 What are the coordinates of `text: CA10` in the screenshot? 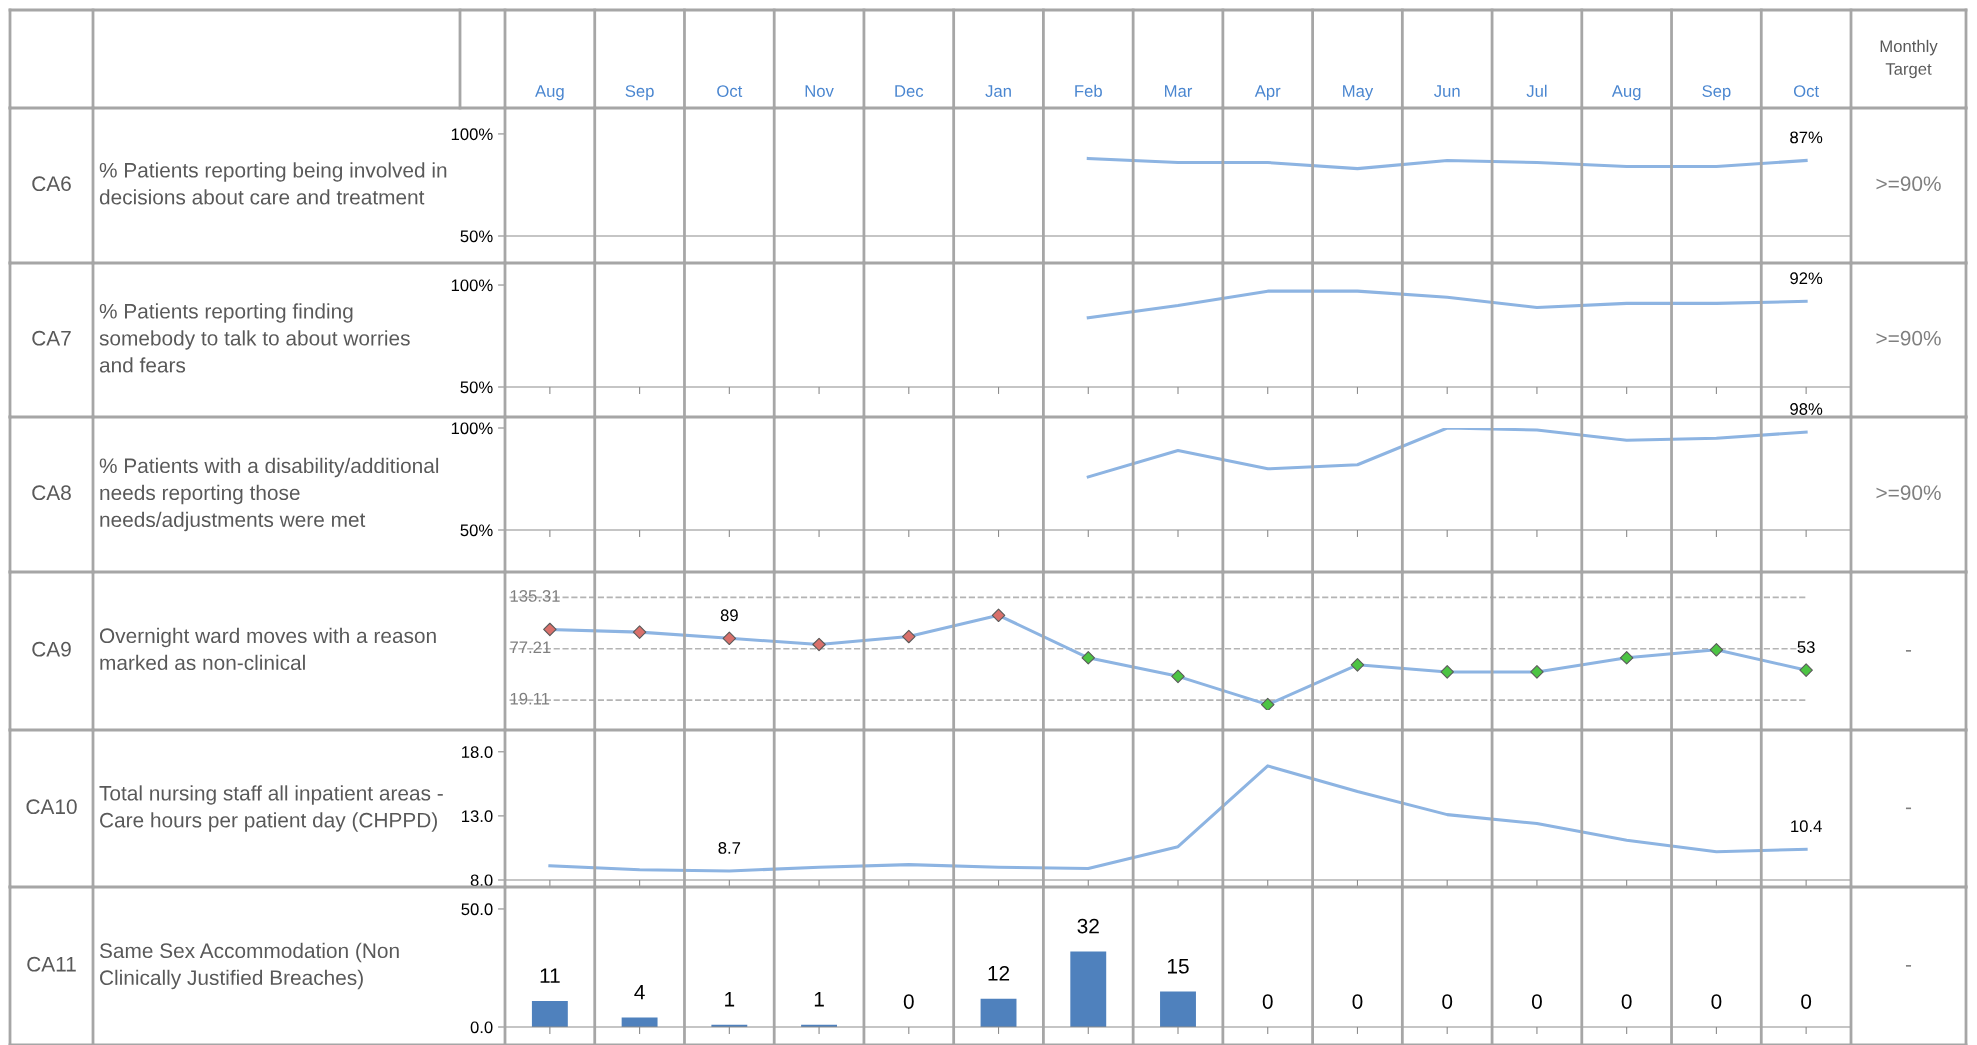 It's located at (51, 807).